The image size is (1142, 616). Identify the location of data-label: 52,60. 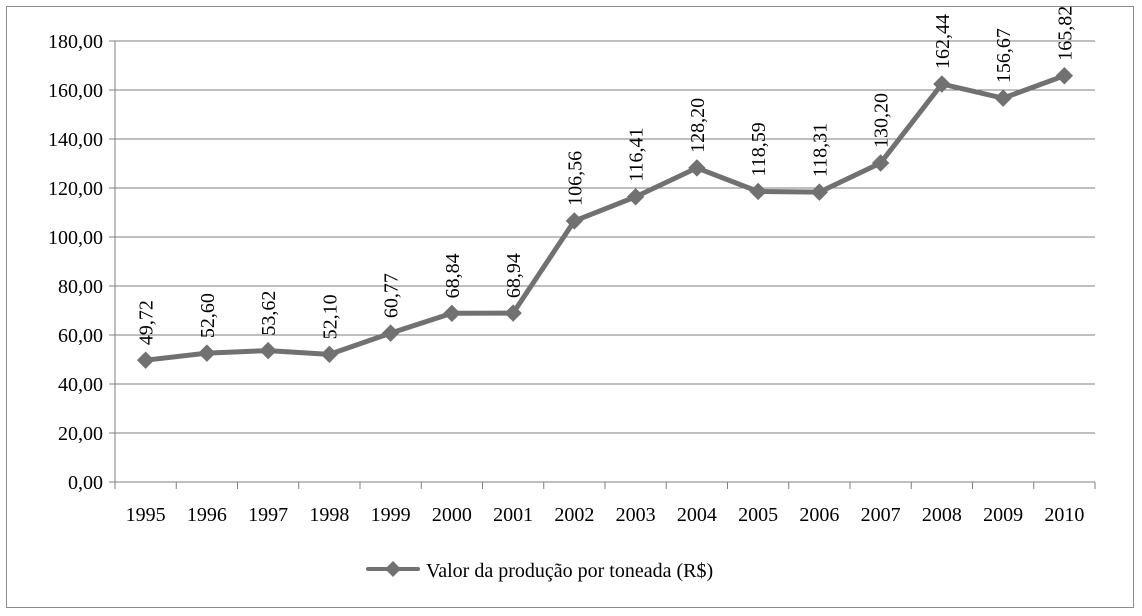
(208, 315).